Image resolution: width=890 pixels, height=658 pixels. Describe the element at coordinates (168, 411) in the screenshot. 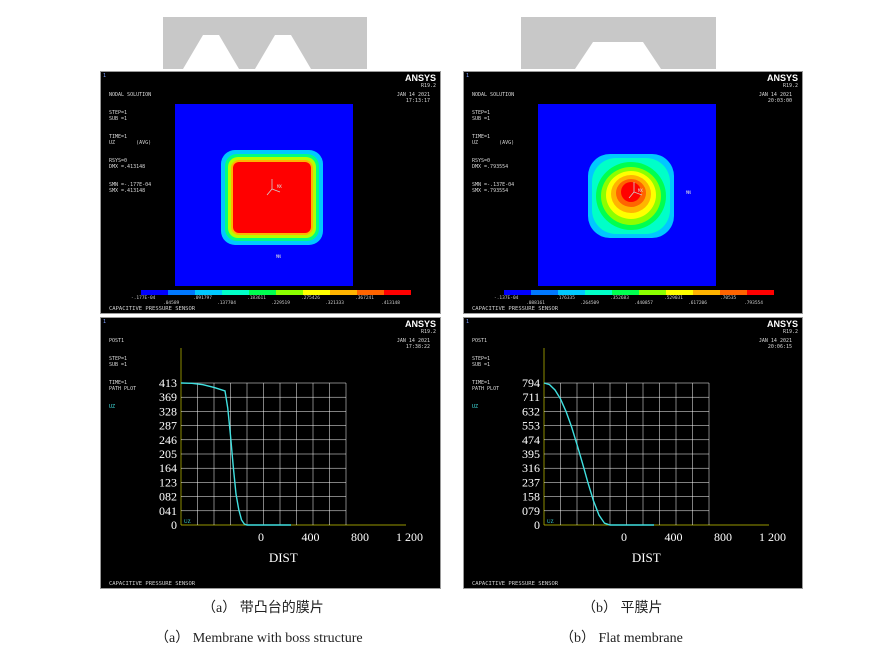

I see `y-tick-label: 328` at that location.